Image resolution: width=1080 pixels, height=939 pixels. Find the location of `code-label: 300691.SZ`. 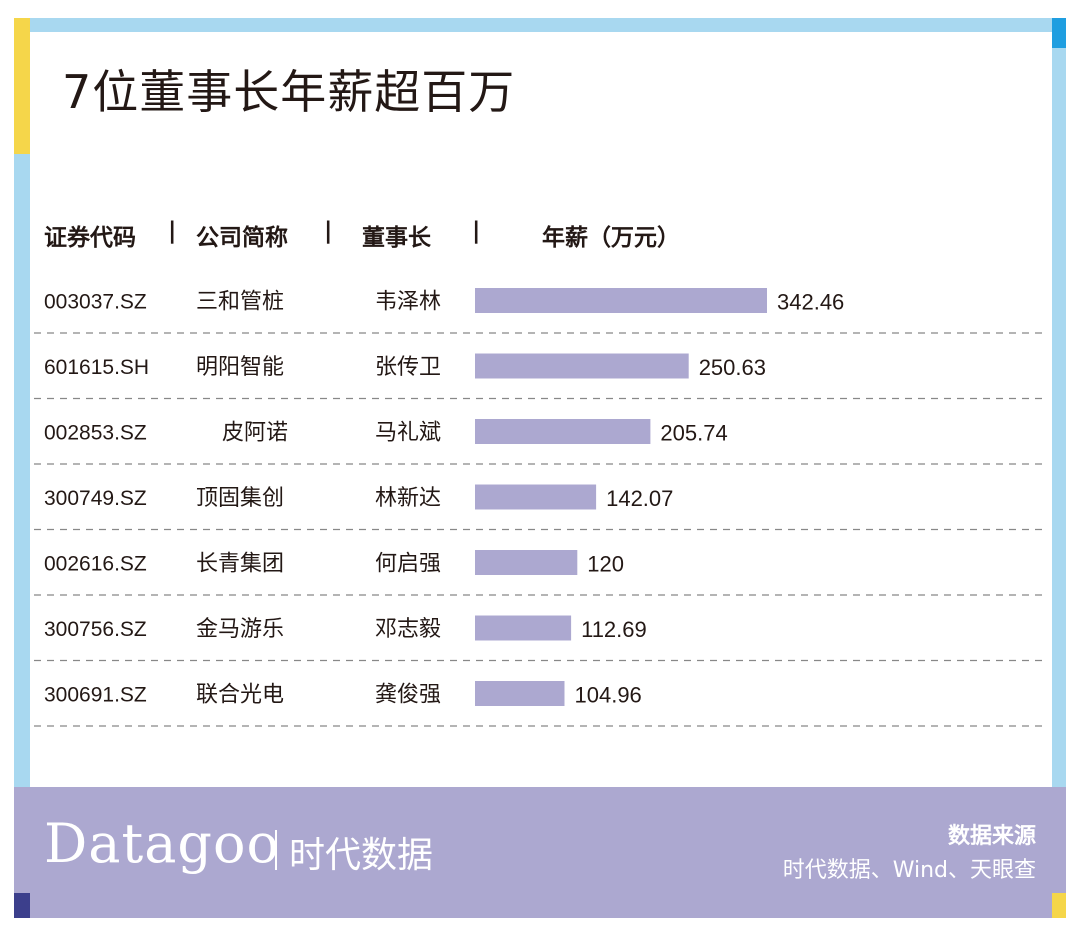

code-label: 300691.SZ is located at coordinates (95, 695).